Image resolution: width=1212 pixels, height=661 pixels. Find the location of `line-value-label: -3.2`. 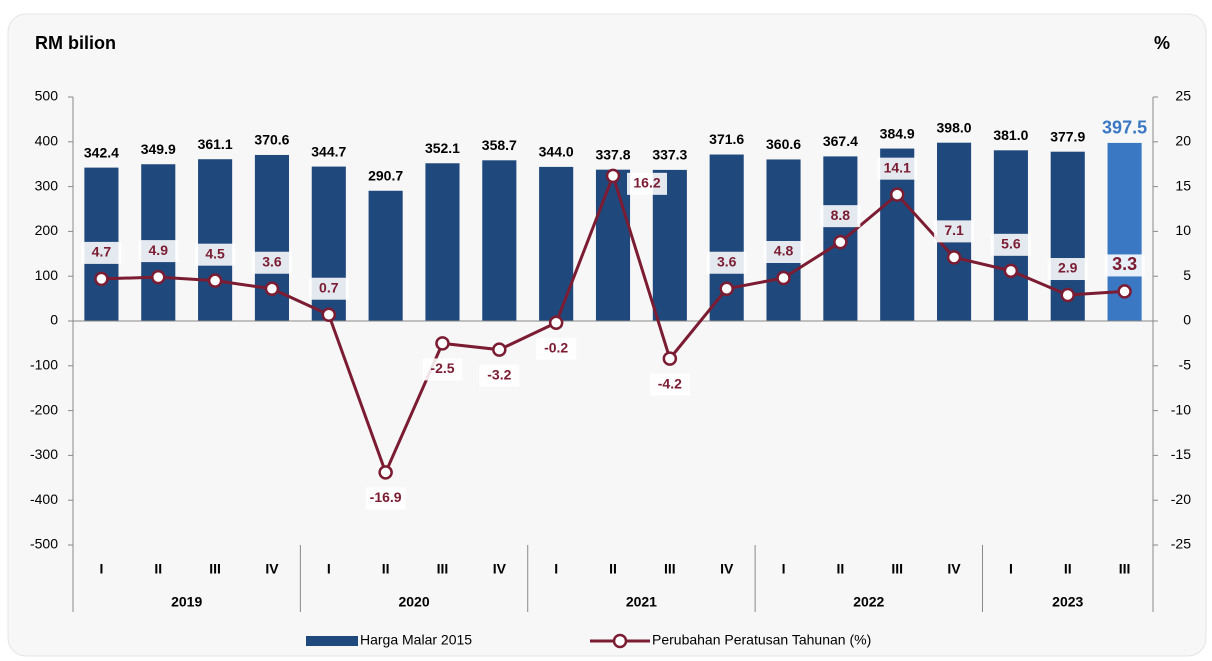

line-value-label: -3.2 is located at coordinates (499, 374).